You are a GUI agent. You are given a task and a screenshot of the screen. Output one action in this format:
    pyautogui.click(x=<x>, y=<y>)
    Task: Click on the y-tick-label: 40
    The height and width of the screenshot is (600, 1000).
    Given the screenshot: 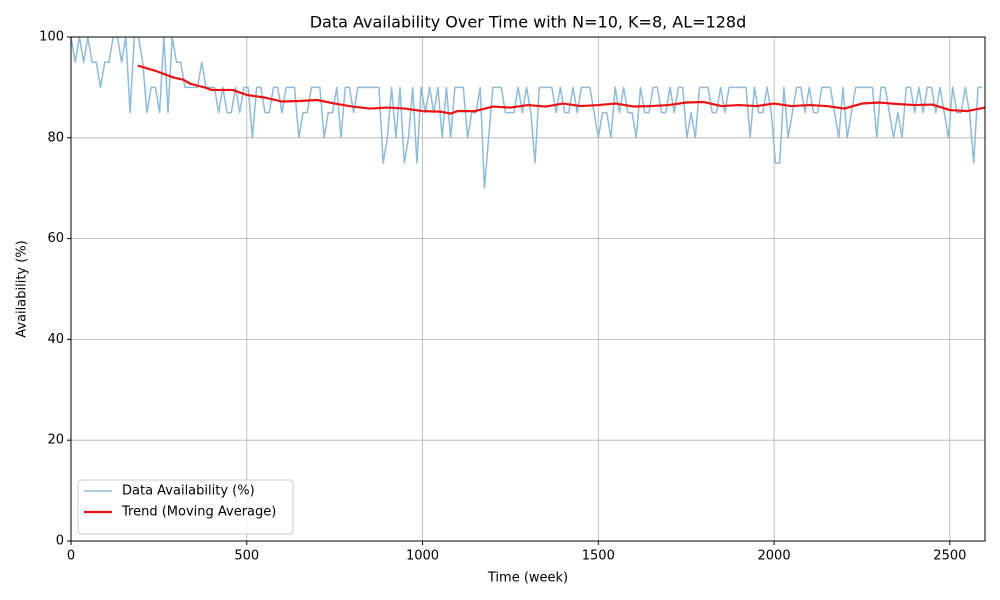 What is the action you would take?
    pyautogui.click(x=55, y=339)
    